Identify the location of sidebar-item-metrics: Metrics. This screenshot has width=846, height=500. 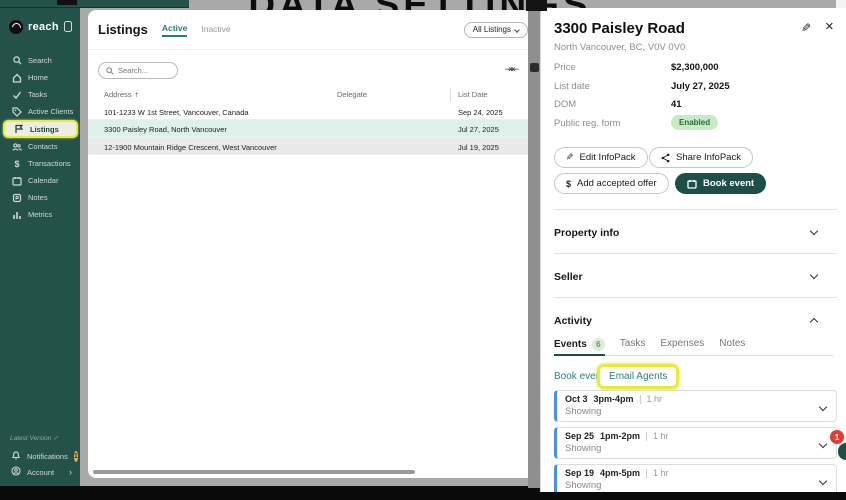
(40, 214).